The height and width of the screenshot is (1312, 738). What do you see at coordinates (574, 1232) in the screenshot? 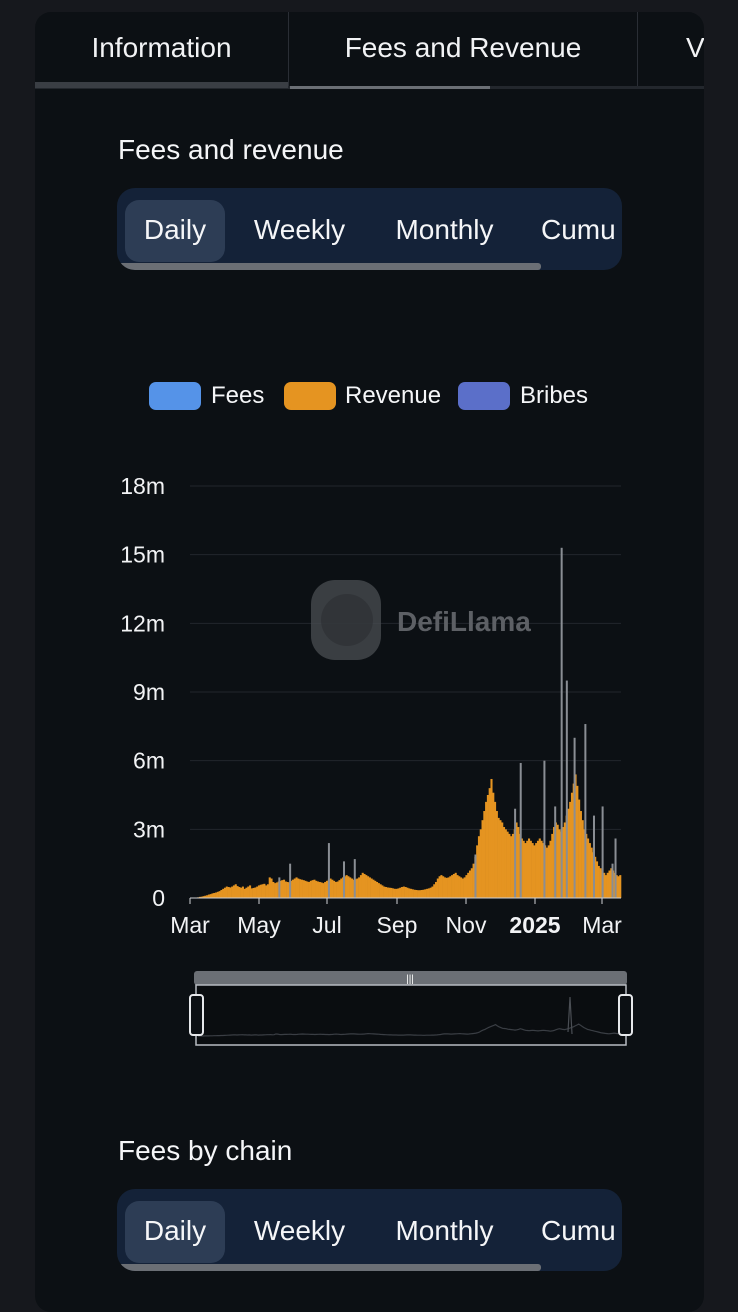
I see `chain-period-cumulative-button: Cumu` at bounding box center [574, 1232].